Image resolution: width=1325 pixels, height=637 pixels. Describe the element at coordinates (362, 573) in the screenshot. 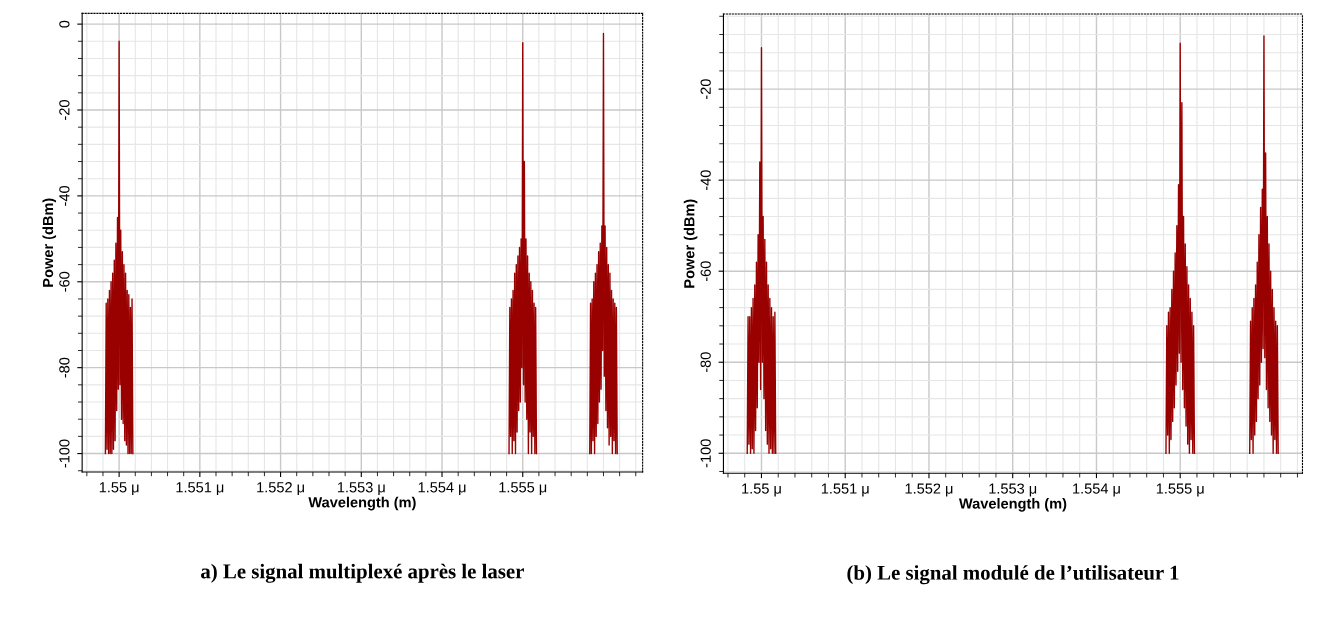

I see `text: a) Le signal multiplexé après le laser` at that location.